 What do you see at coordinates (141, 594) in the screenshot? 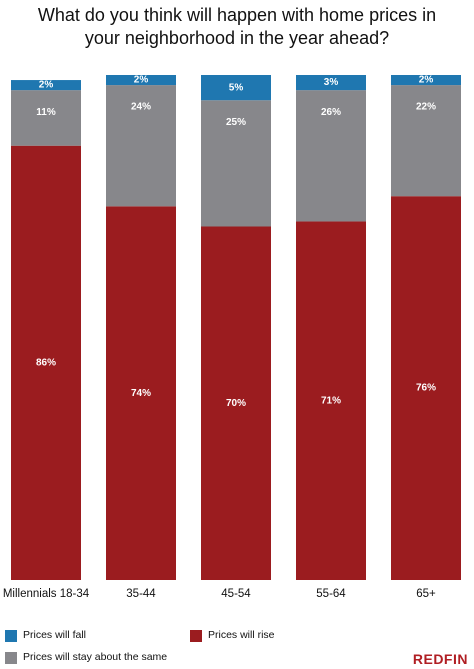
I see `x-tick-label: 35-44` at bounding box center [141, 594].